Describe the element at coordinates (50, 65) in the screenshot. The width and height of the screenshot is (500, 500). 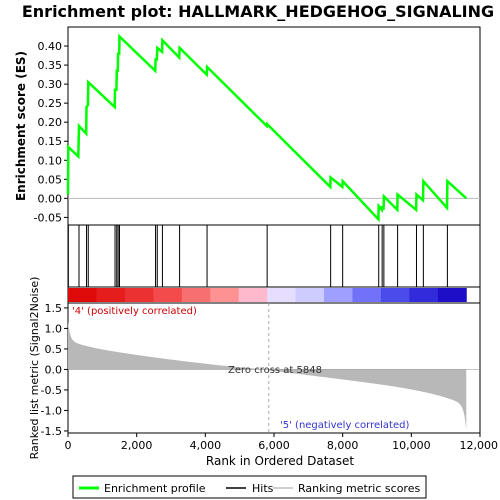
I see `es-y-tick-label: 0.35` at that location.